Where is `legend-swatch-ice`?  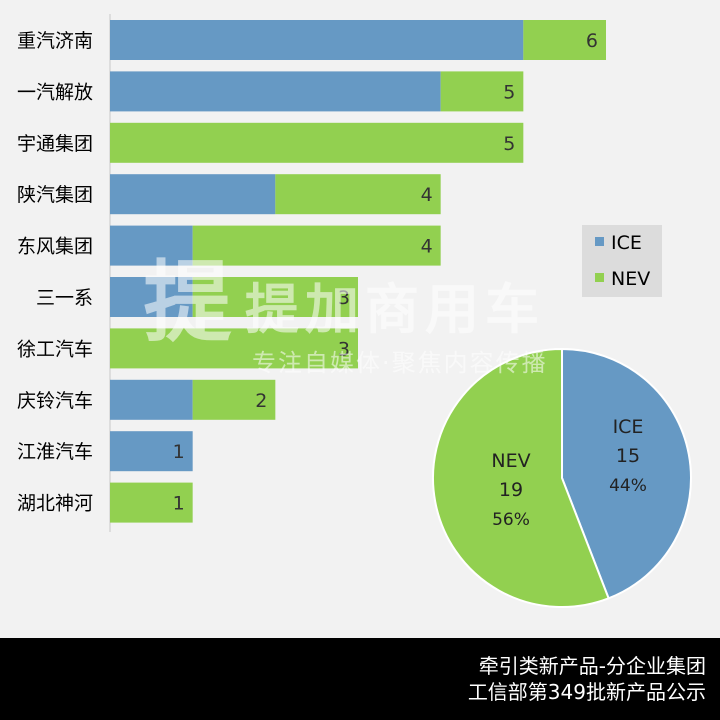
legend-swatch-ice is located at coordinates (599, 241).